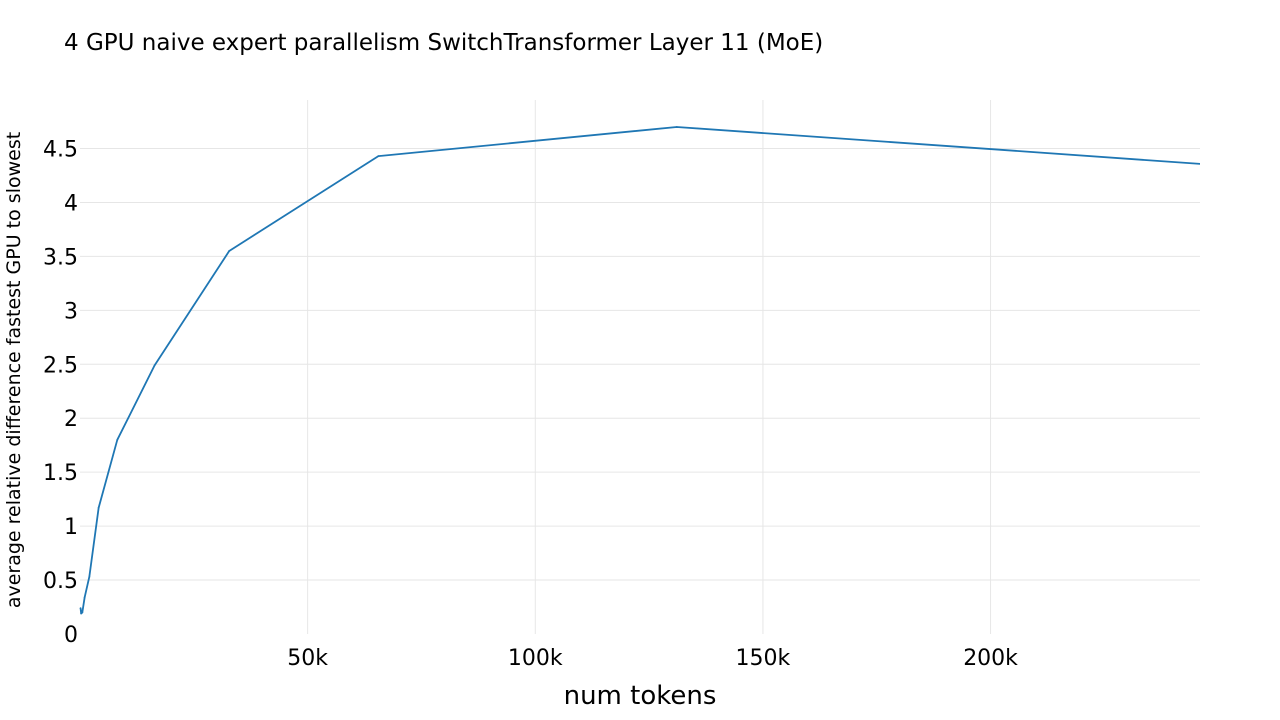 The height and width of the screenshot is (720, 1280). I want to click on x-axis-label: num tokens, so click(640, 696).